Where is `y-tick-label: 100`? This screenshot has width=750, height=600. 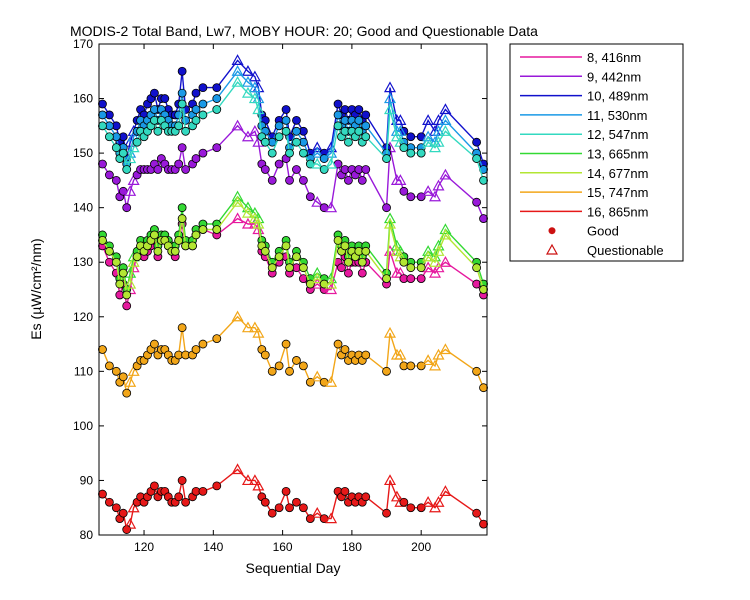
y-tick-label: 100 is located at coordinates (83, 426).